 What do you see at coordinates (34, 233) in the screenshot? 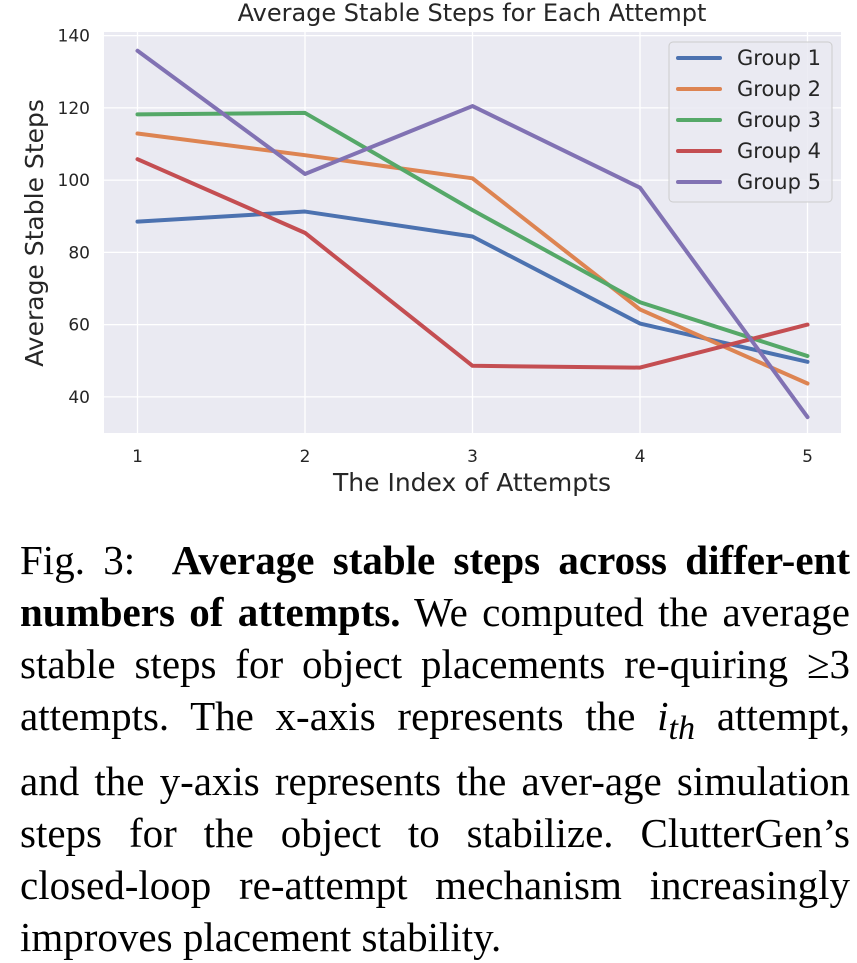
I see `y-axis-label: Average Stable Steps` at bounding box center [34, 233].